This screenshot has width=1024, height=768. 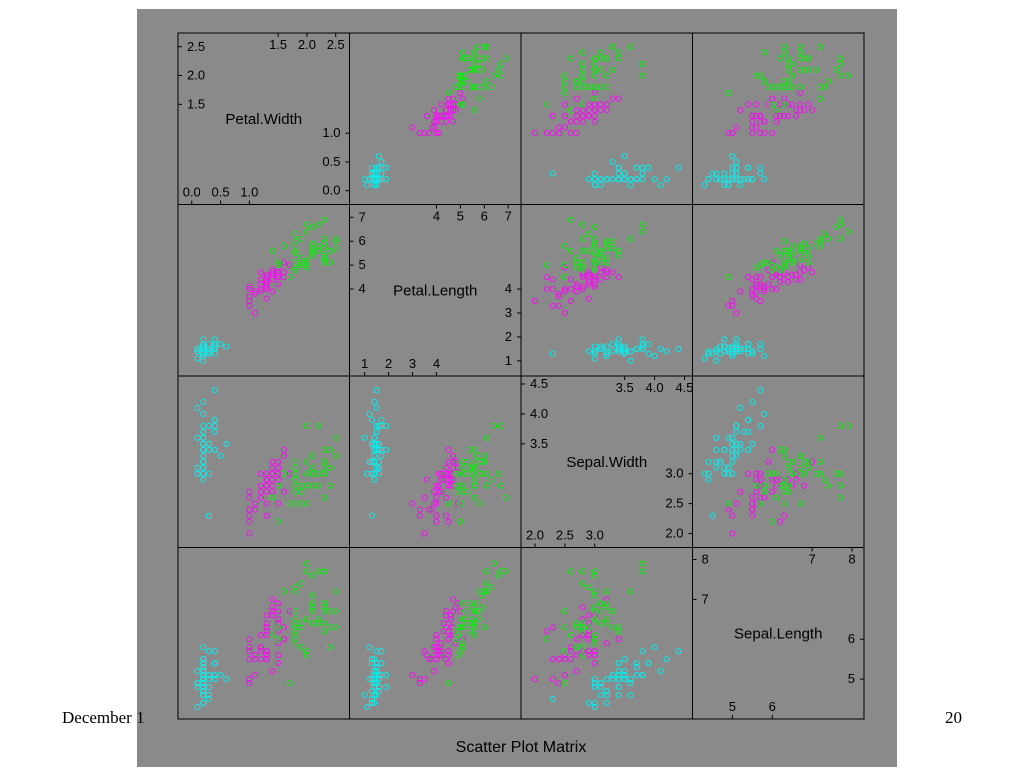 What do you see at coordinates (362, 240) in the screenshot?
I see `diag-petal-length-tick-left-1: 6` at bounding box center [362, 240].